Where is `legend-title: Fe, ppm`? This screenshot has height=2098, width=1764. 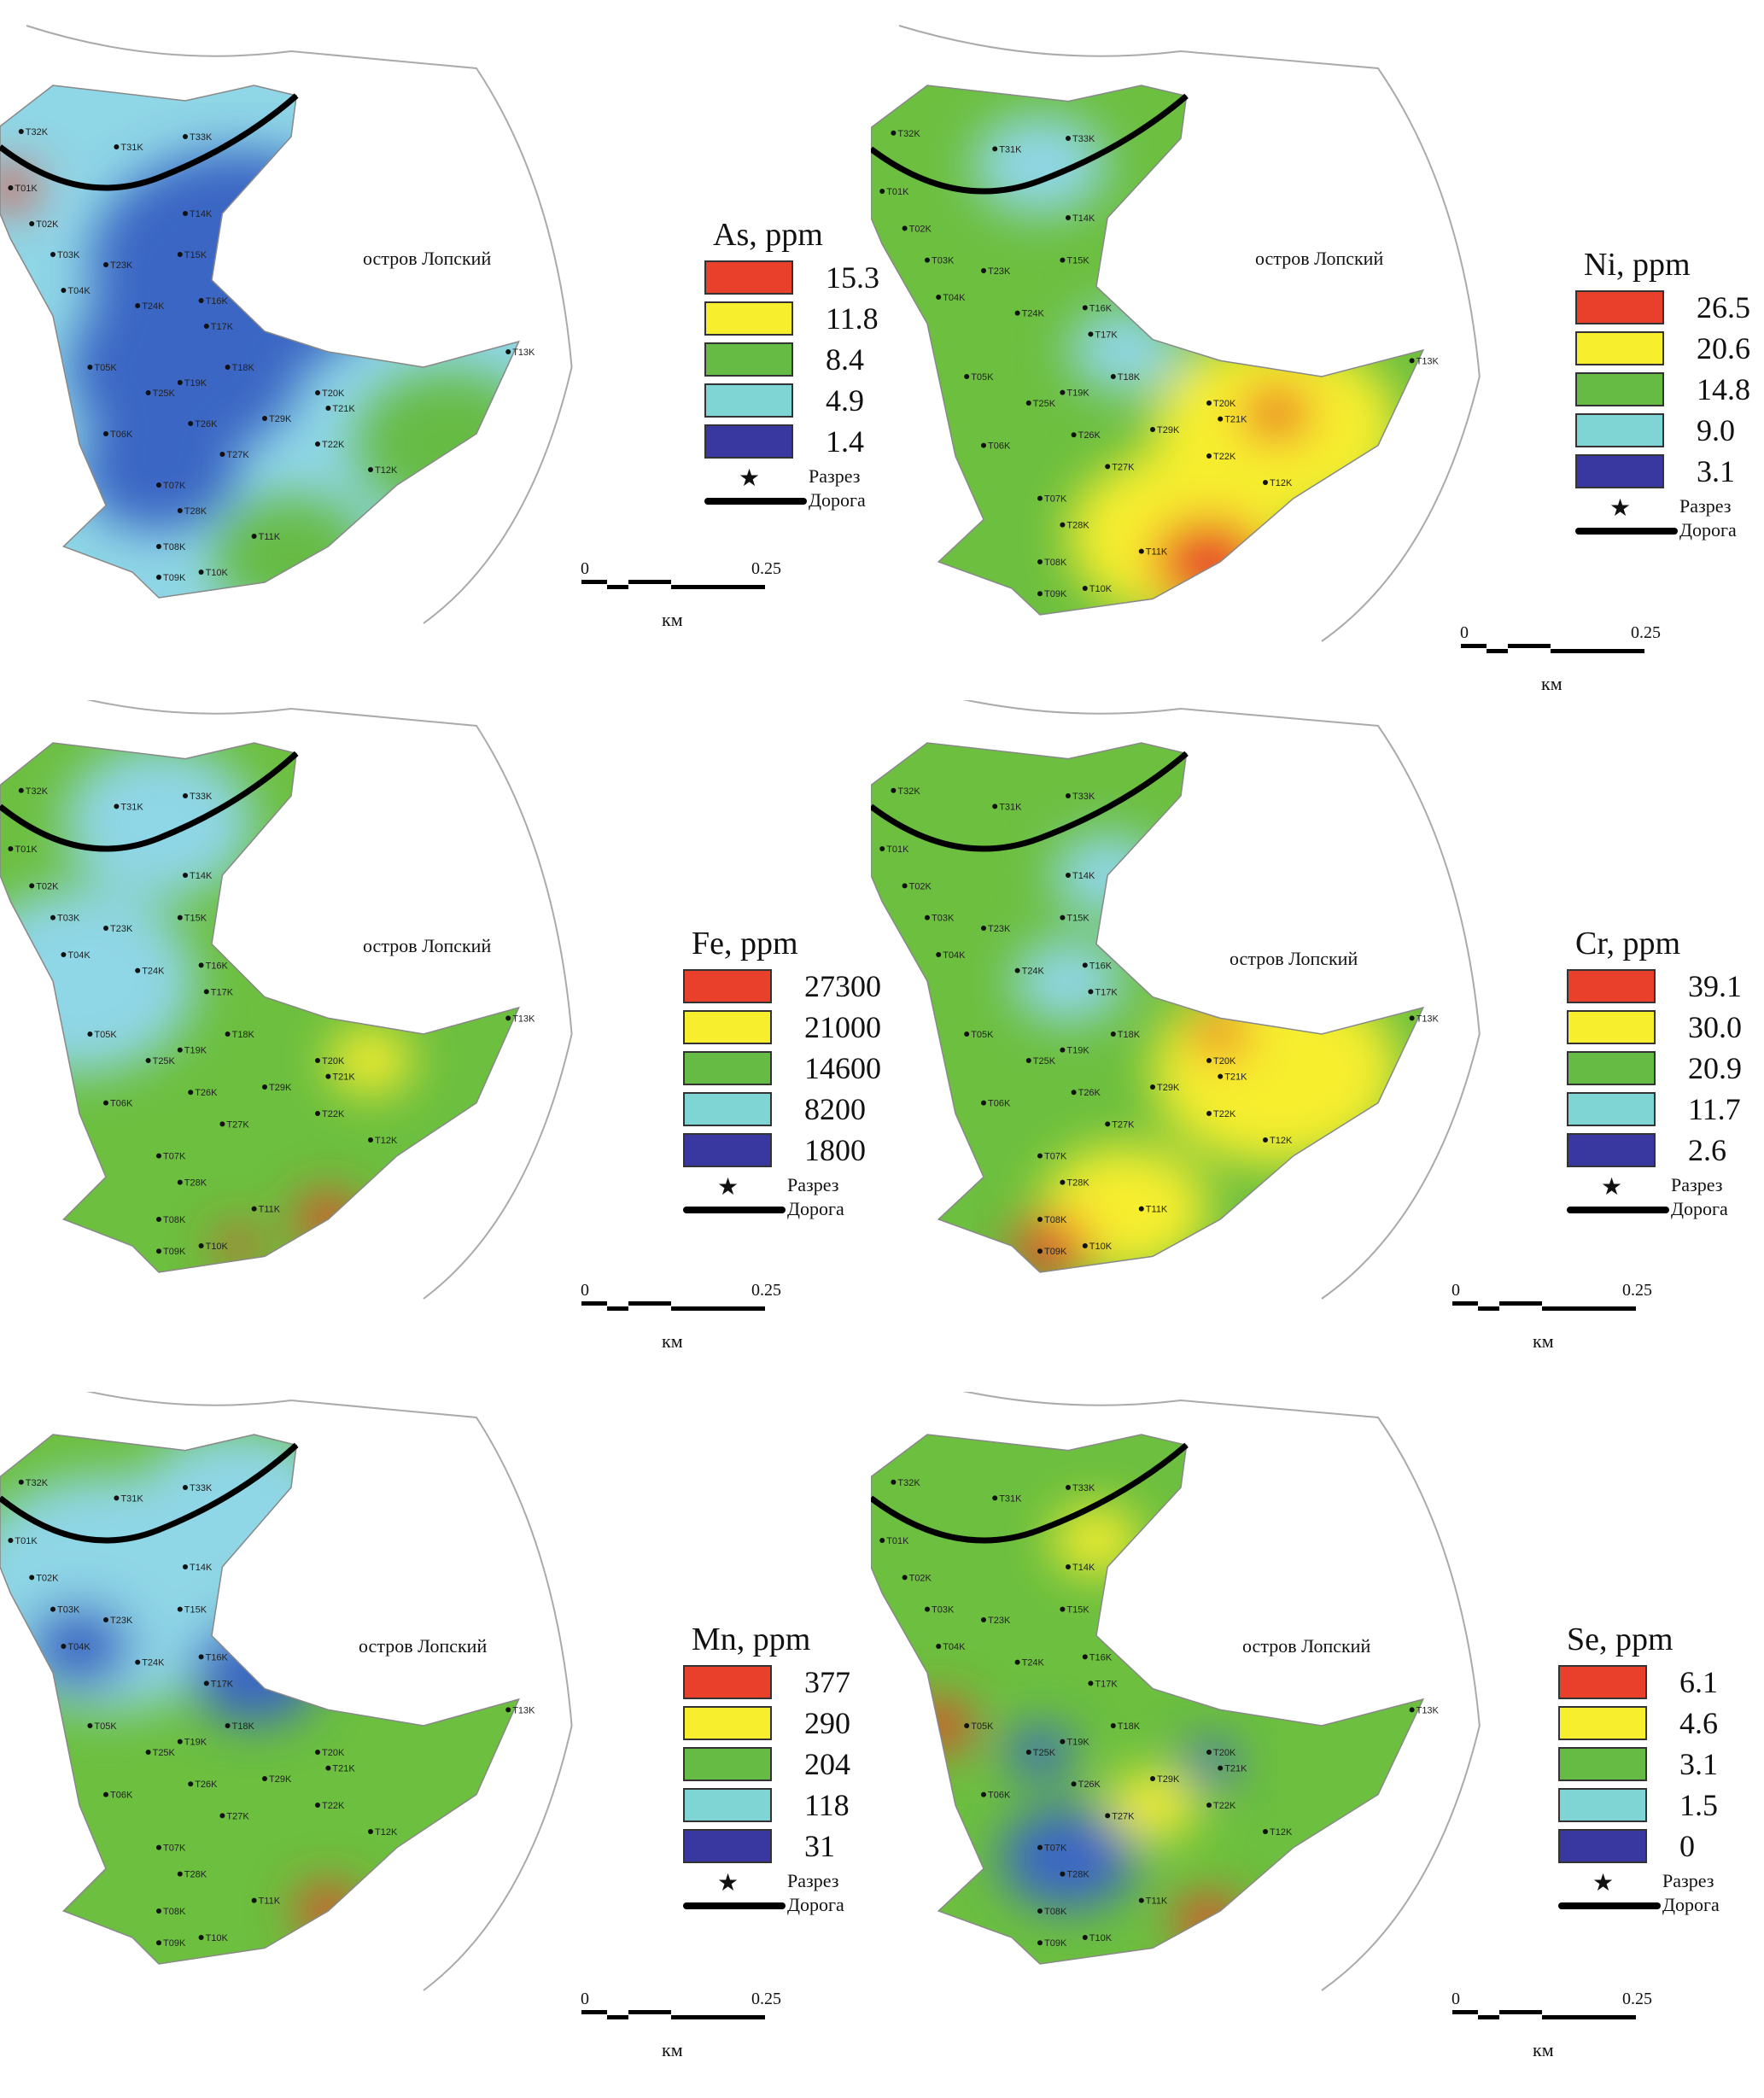 legend-title: Fe, ppm is located at coordinates (745, 944).